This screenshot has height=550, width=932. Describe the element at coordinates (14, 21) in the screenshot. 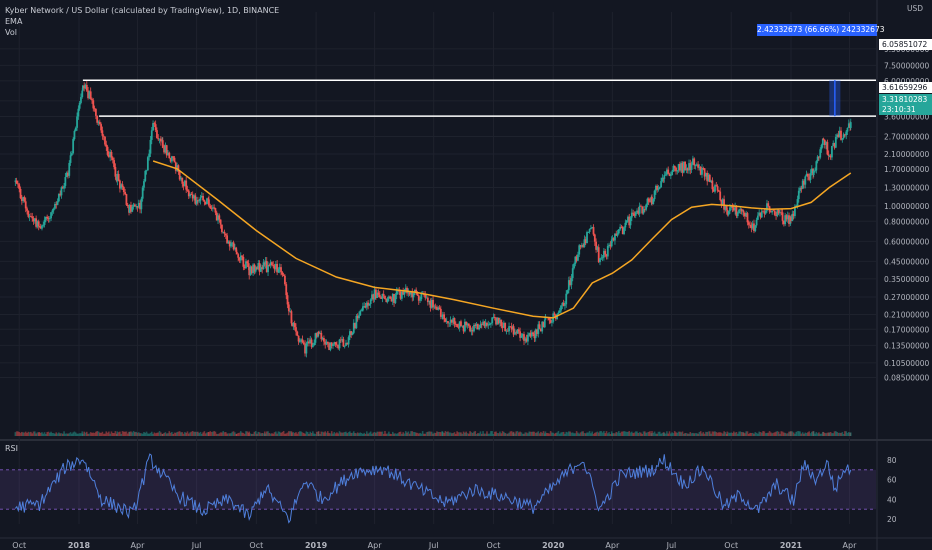

I see `ema-indicator-label: EMA` at that location.